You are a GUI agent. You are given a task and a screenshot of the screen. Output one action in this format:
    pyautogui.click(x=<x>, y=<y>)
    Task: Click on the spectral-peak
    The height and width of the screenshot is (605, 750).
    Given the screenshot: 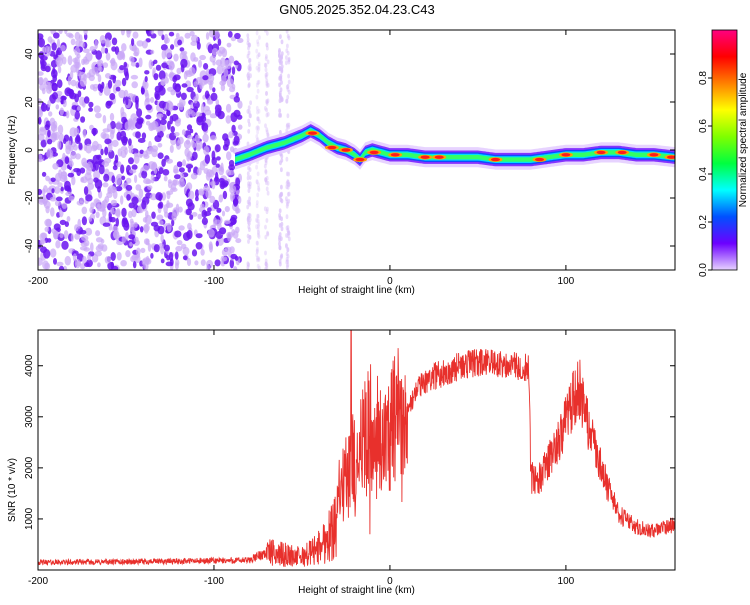 What is the action you would take?
    pyautogui.click(x=495, y=159)
    